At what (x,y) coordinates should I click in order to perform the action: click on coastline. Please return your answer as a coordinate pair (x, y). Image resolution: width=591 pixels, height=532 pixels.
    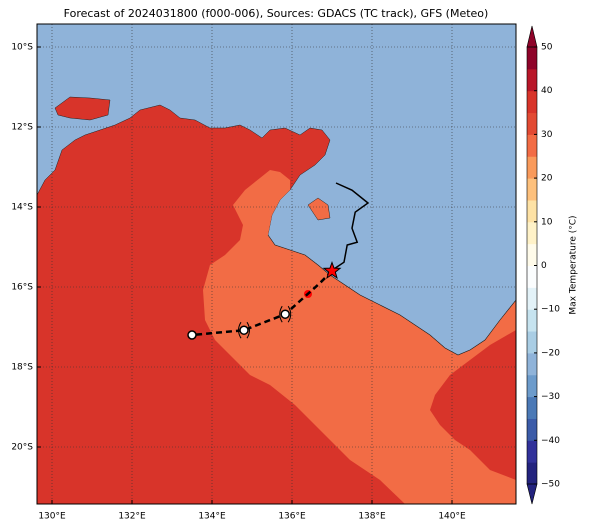
    Looking at the image, I should click on (391, 295).